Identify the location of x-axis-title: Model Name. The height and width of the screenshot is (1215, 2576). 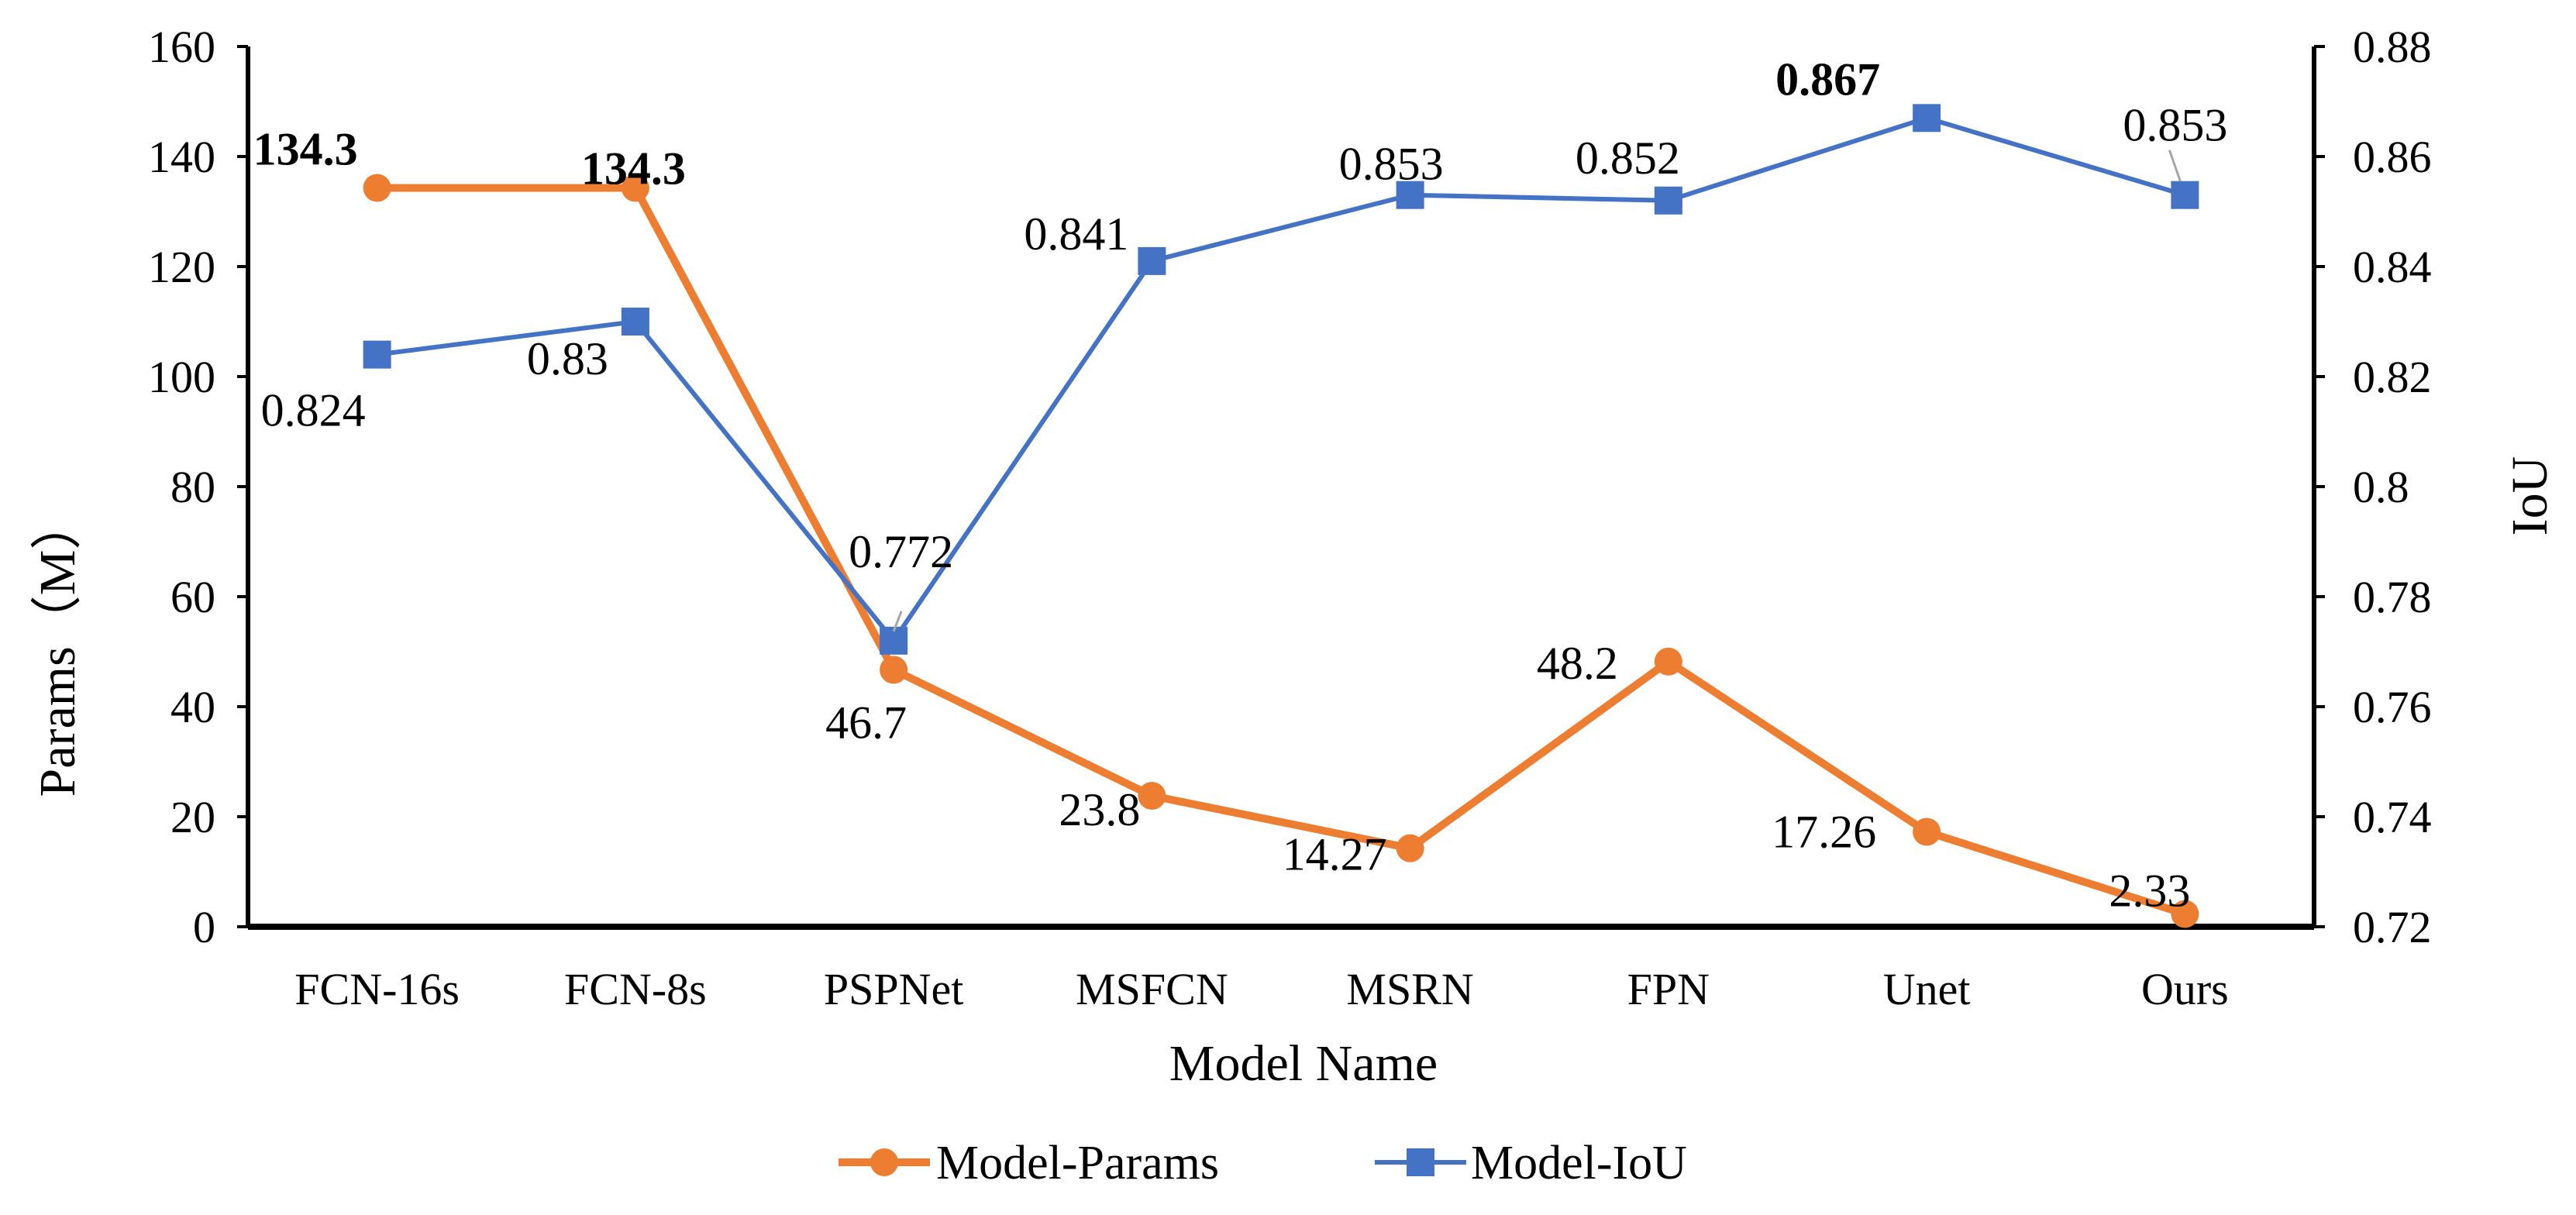
(1303, 1063).